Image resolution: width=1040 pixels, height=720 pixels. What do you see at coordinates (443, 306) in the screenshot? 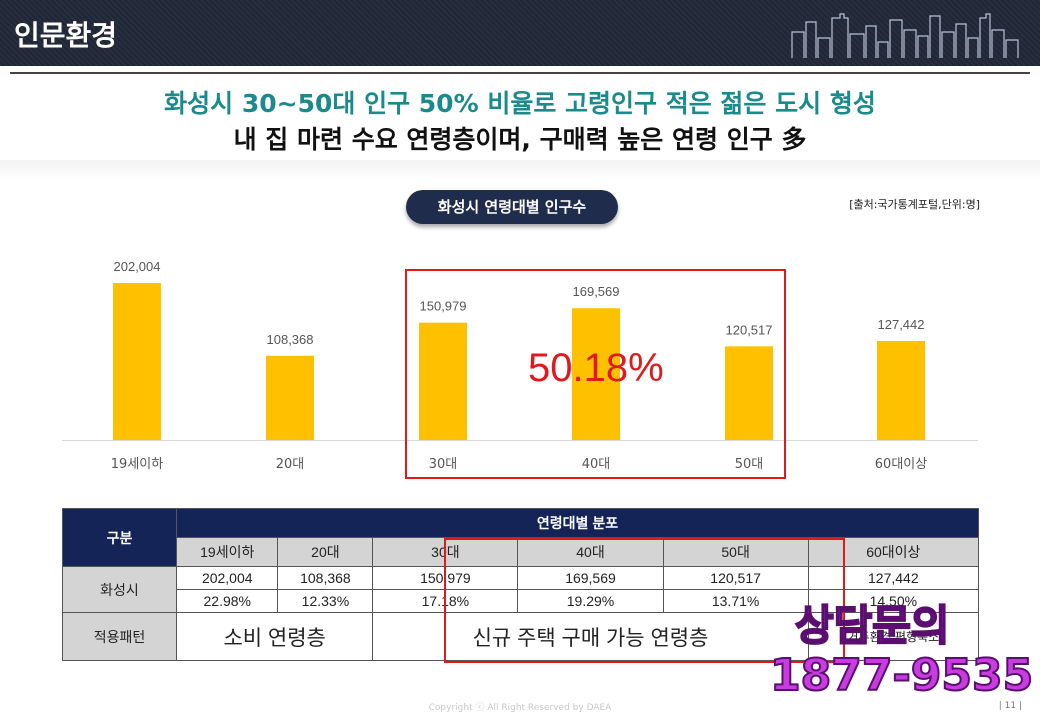
I see `chart-data-label: 150,979` at bounding box center [443, 306].